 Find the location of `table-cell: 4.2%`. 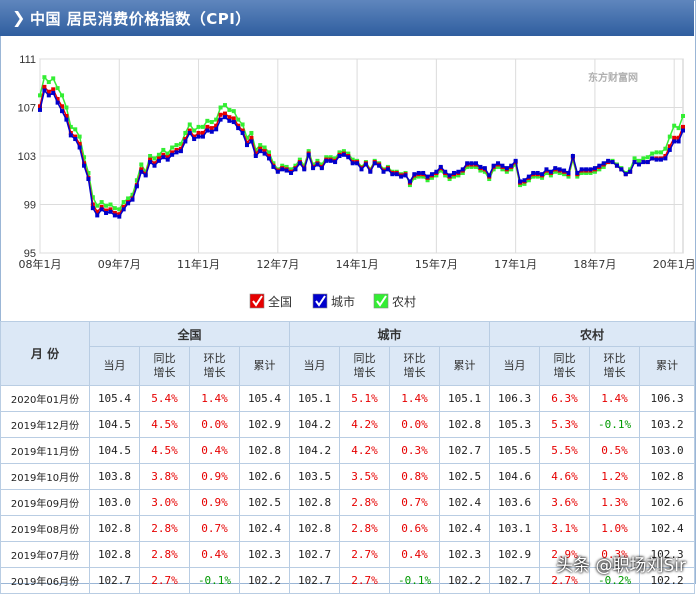

table-cell: 4.2% is located at coordinates (365, 450).